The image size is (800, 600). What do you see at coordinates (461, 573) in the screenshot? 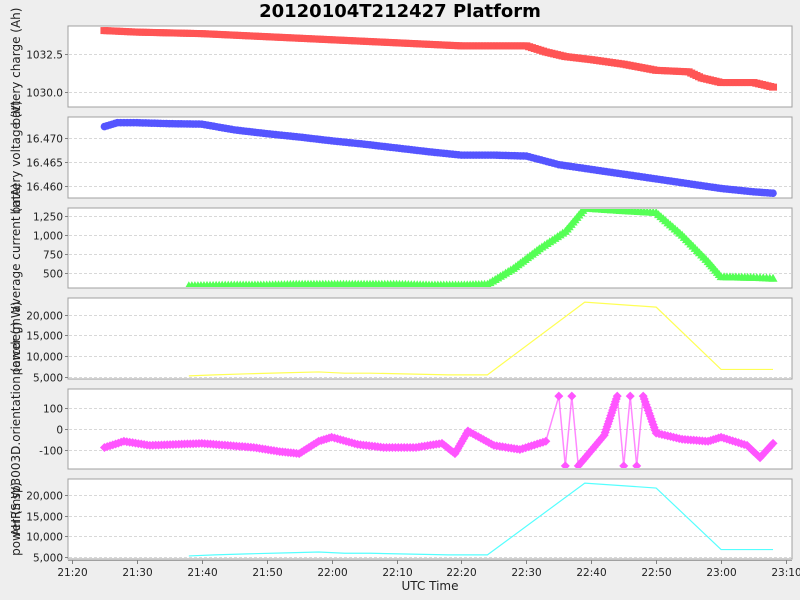
I see `x-tick-label: 22:20` at bounding box center [461, 573].